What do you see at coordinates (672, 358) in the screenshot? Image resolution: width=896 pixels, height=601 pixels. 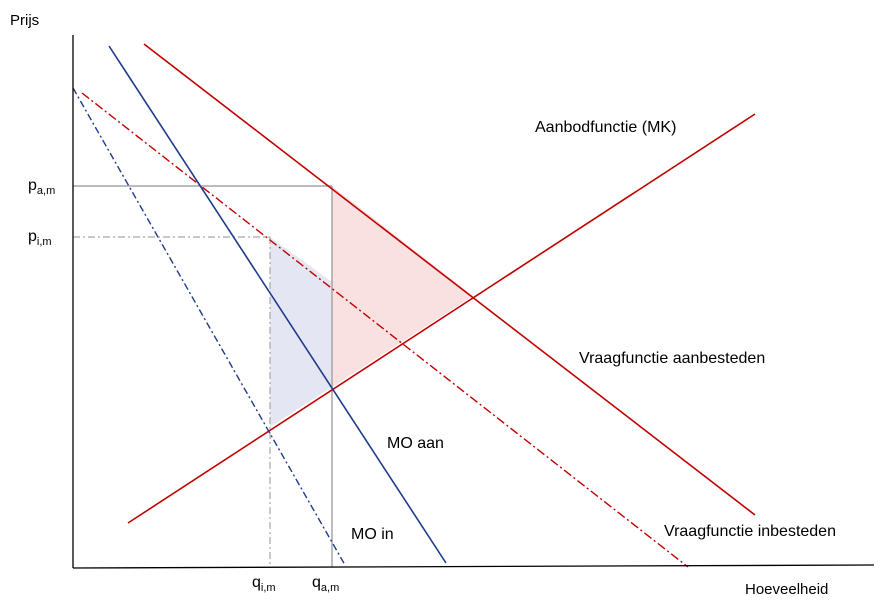 I see `demand-aanbesteden-label: Vraagfunctie aanbesteden` at bounding box center [672, 358].